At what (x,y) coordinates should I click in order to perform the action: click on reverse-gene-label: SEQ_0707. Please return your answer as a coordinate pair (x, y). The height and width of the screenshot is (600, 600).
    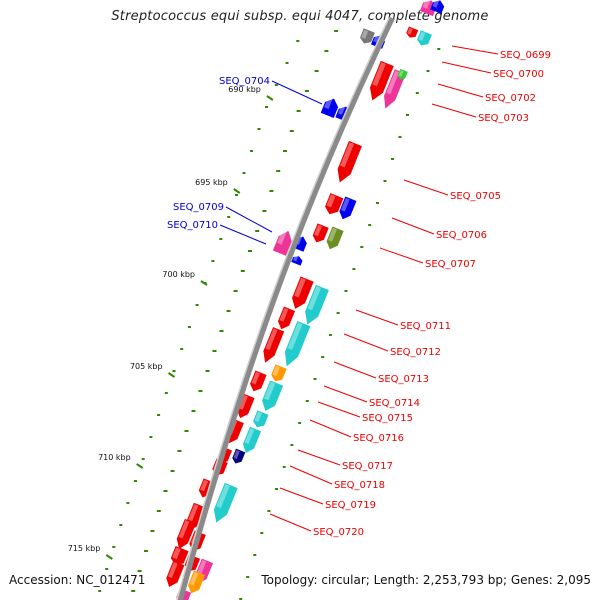
    Looking at the image, I should click on (450, 264).